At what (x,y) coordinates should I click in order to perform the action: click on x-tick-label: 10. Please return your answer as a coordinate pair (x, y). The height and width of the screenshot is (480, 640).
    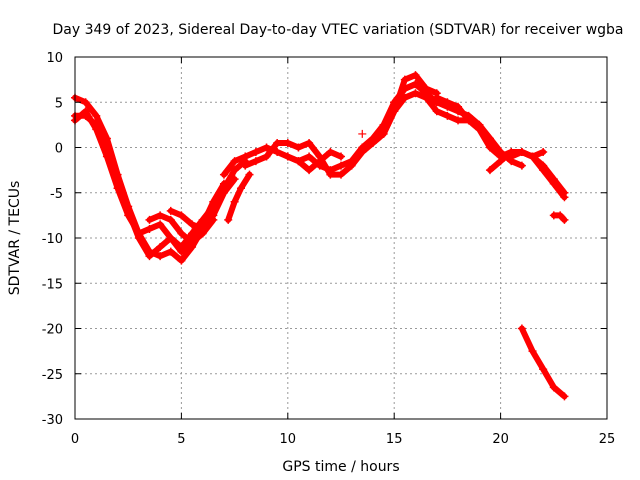
    Looking at the image, I should click on (288, 439).